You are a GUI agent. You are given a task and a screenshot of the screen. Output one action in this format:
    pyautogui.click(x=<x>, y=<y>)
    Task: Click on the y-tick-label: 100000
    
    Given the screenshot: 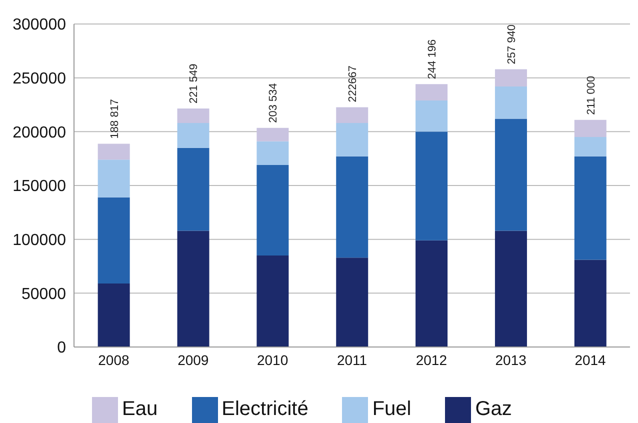 What is the action you would take?
    pyautogui.click(x=39, y=241)
    